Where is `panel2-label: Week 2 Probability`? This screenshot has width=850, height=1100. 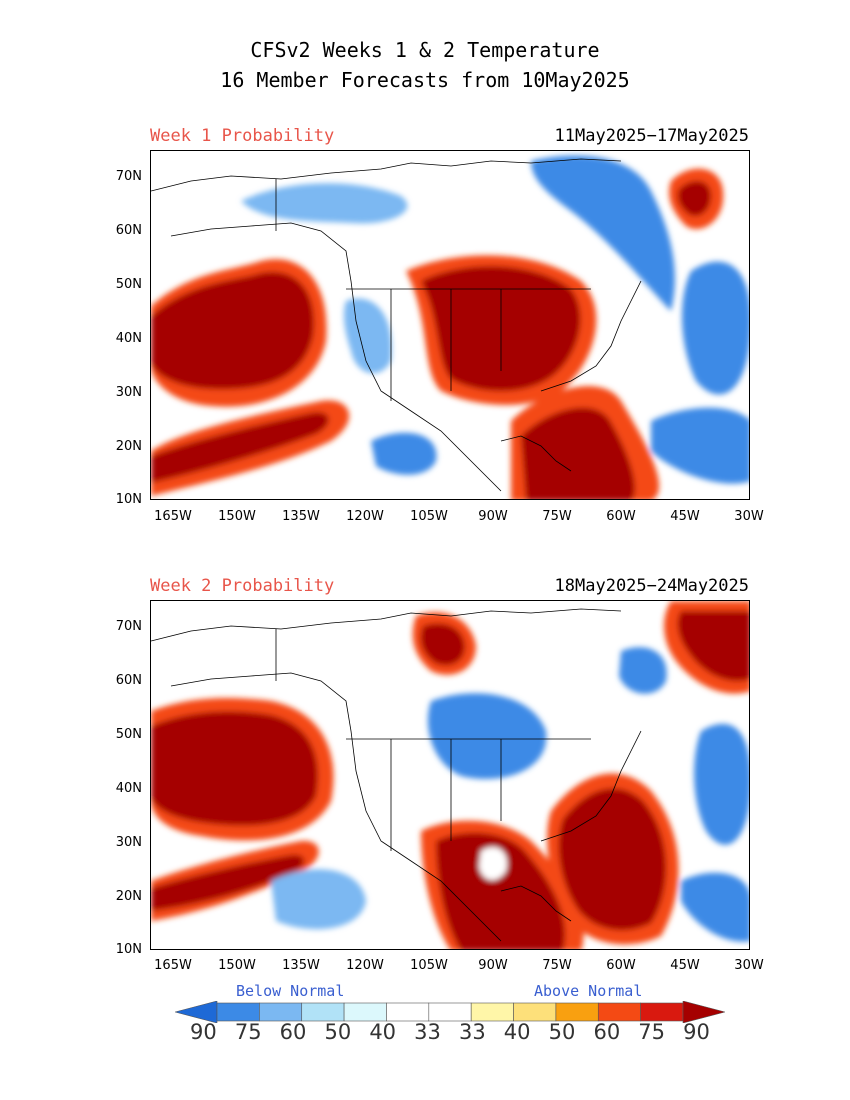 panel2-label: Week 2 Probability is located at coordinates (242, 586).